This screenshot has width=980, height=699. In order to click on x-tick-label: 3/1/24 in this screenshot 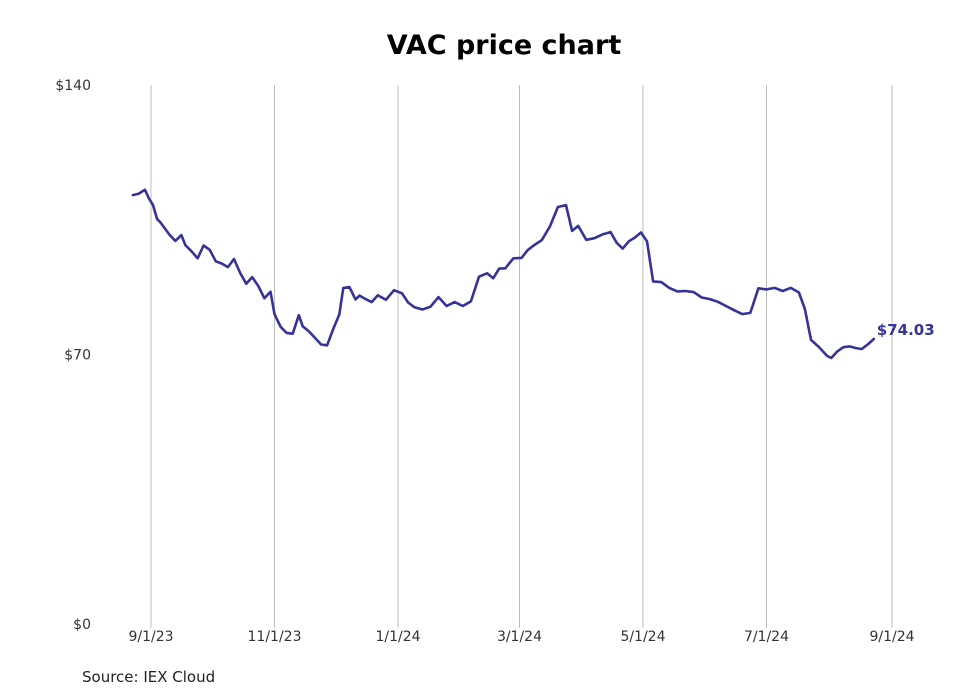, I will do `click(519, 637)`.